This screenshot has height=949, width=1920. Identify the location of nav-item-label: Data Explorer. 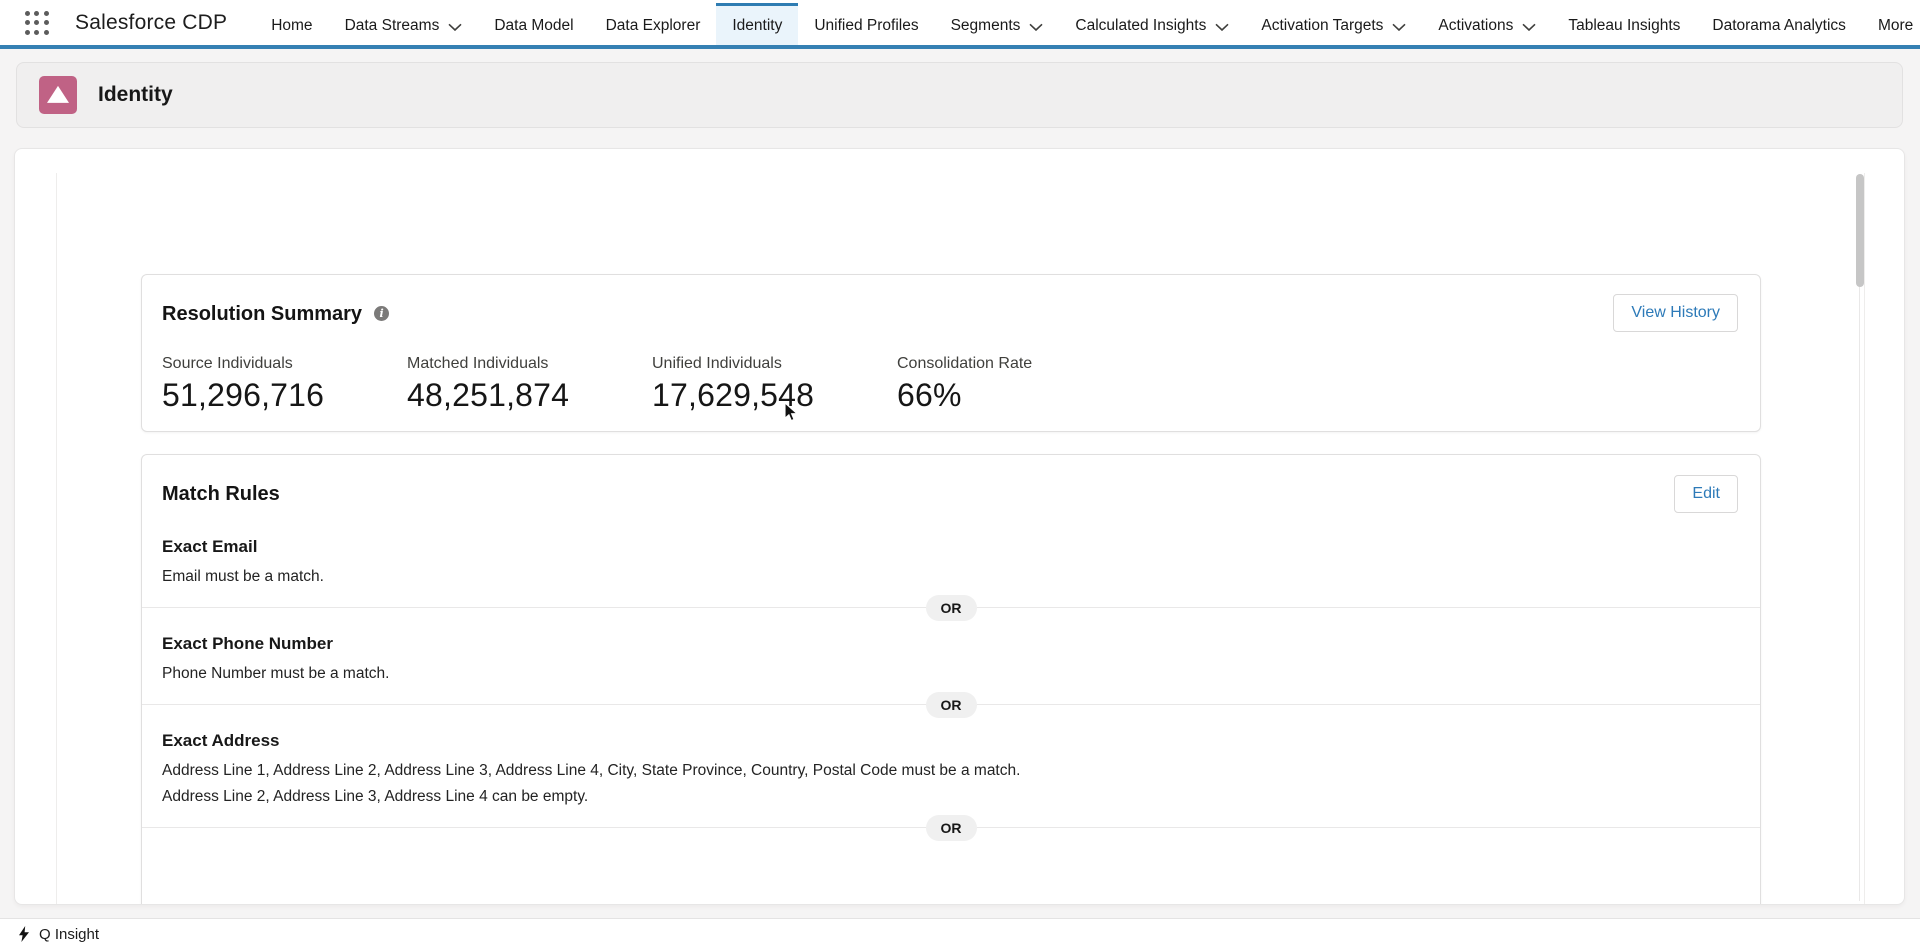
(653, 25).